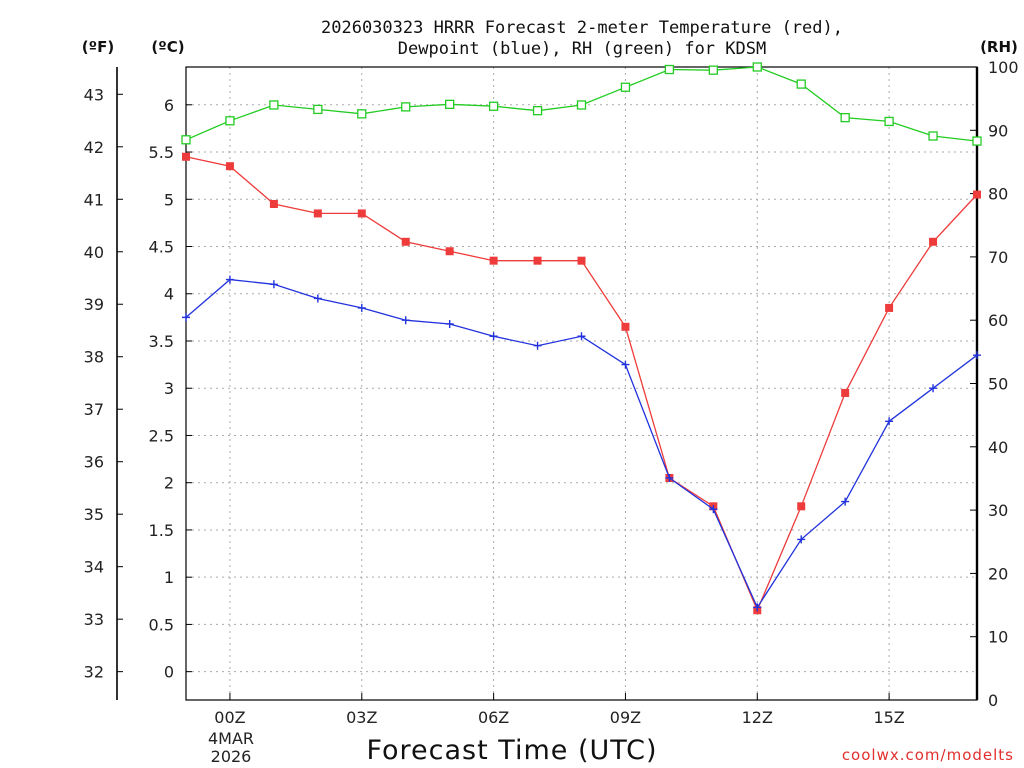  What do you see at coordinates (98, 47) in the screenshot?
I see `fahrenheit-unit-label: (ºF)` at bounding box center [98, 47].